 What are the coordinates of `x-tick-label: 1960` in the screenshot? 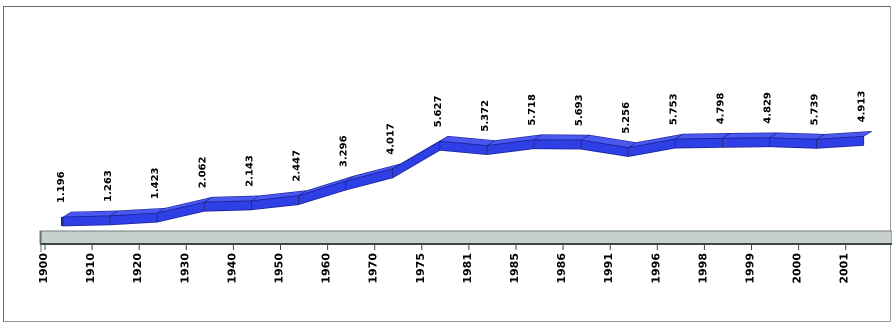 It's located at (326, 268).